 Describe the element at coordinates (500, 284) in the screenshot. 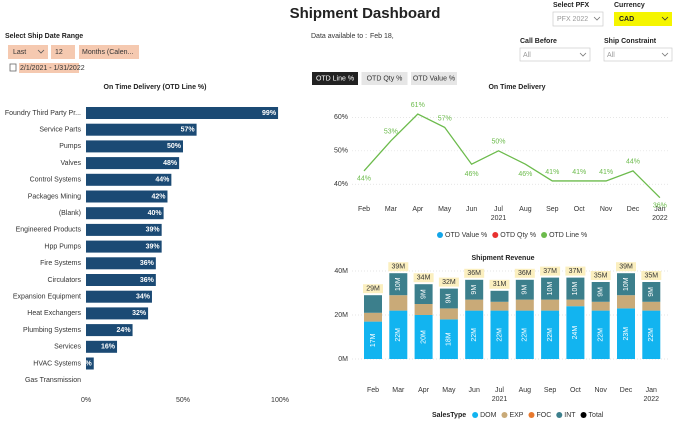

I see `data-label: 31M` at that location.